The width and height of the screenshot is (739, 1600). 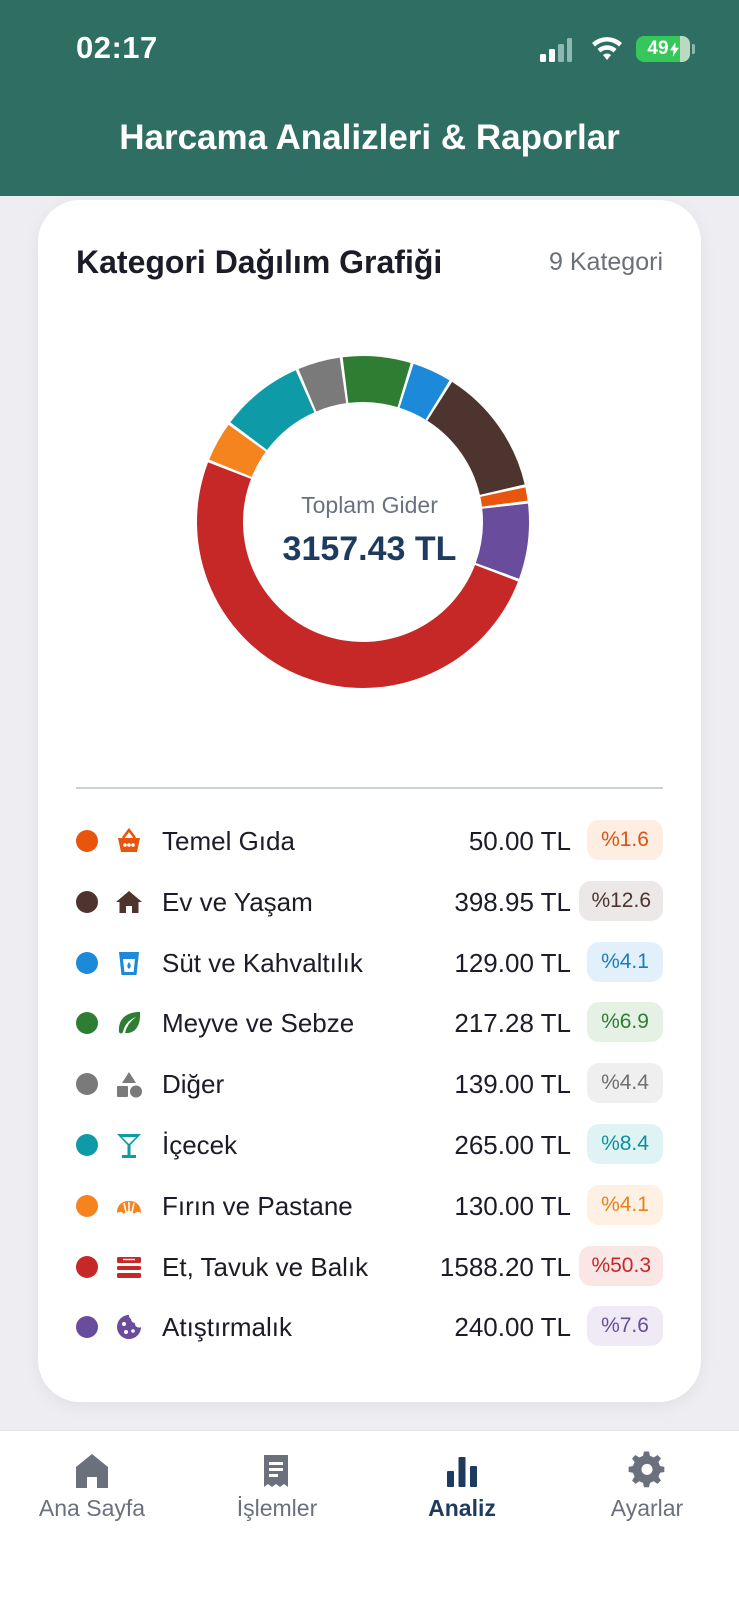 What do you see at coordinates (369, 1024) in the screenshot?
I see `legend-row: Meyve ve Sebze 217.28 TL %6.9` at bounding box center [369, 1024].